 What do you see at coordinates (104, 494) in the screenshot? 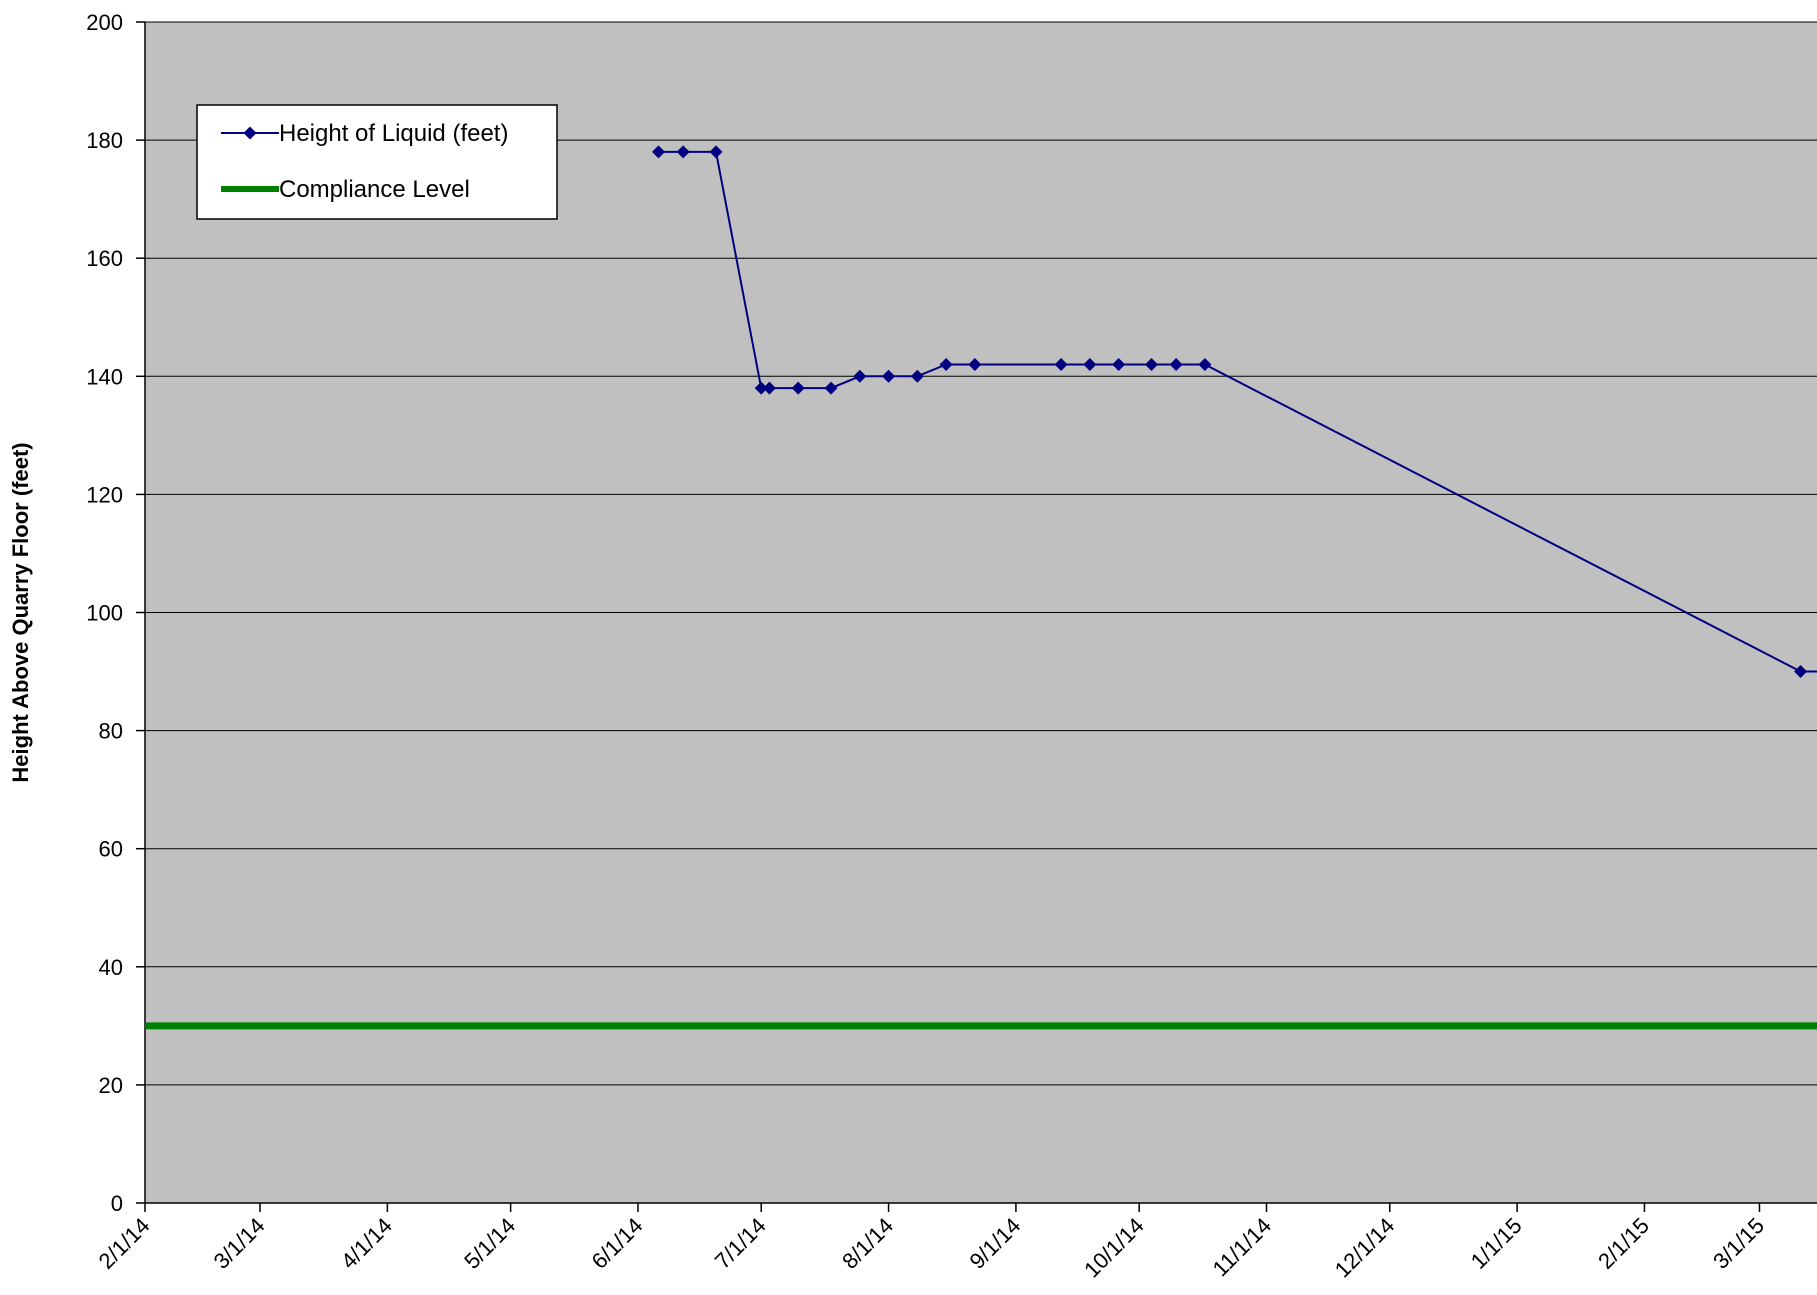
I see `y-tick-label: 120` at bounding box center [104, 494].